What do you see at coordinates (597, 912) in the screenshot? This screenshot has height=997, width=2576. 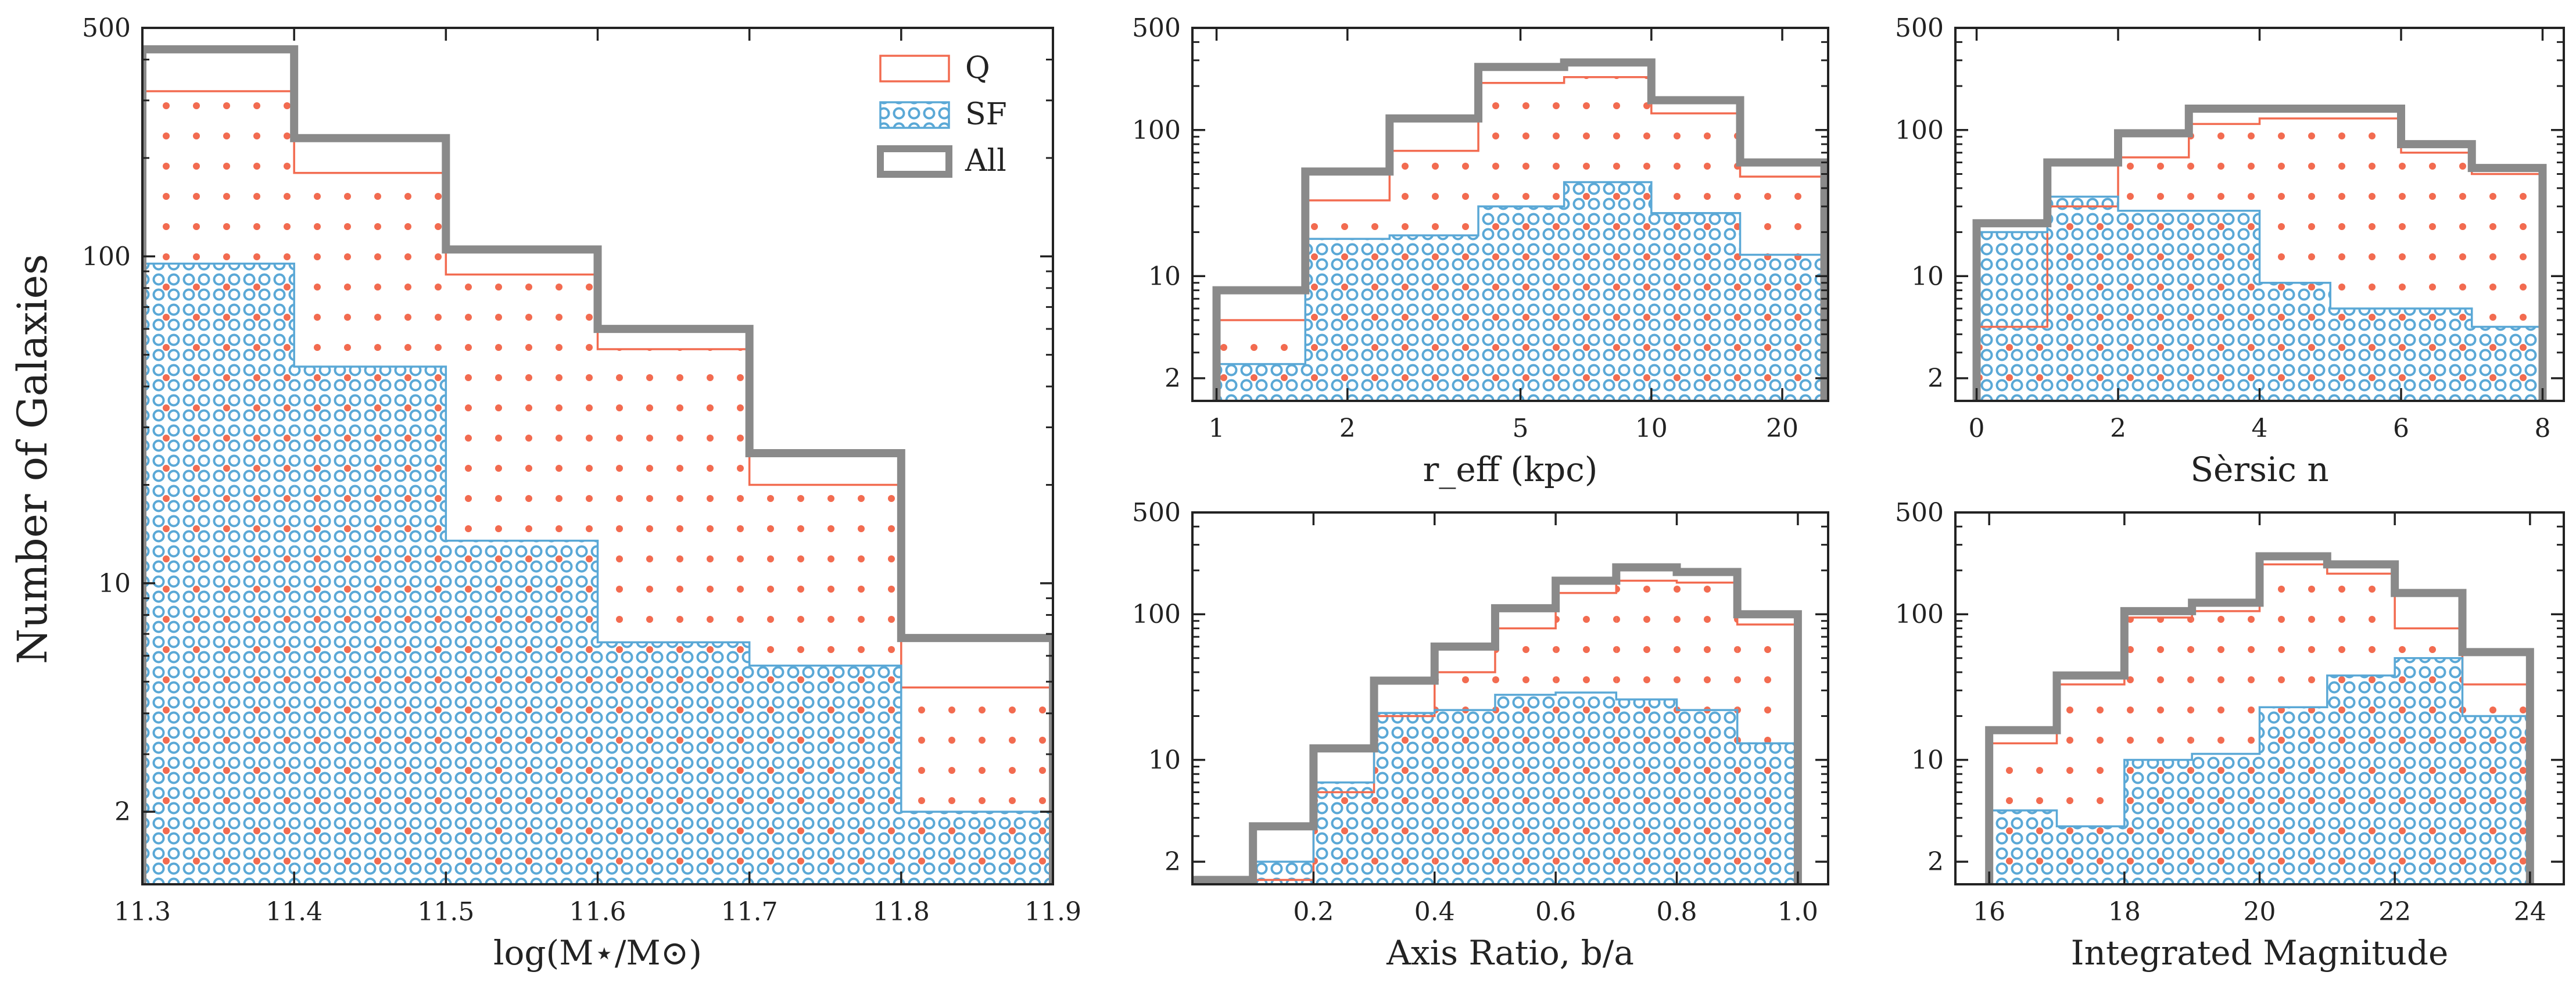 I see `x-tick-label: 11.6` at bounding box center [597, 912].